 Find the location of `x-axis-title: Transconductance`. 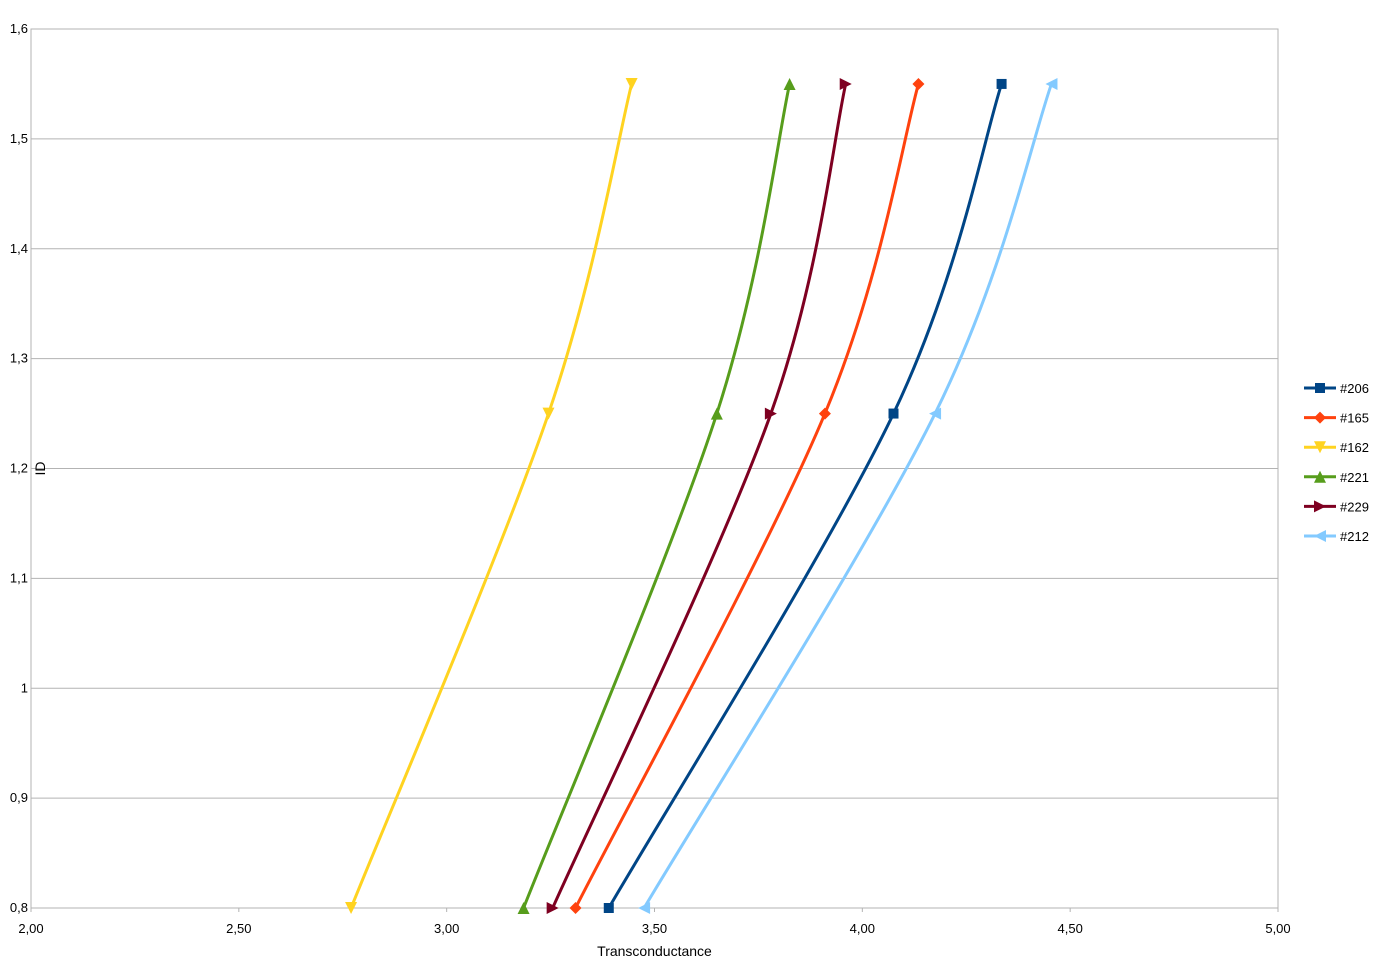

x-axis-title: Transconductance is located at coordinates (654, 951).